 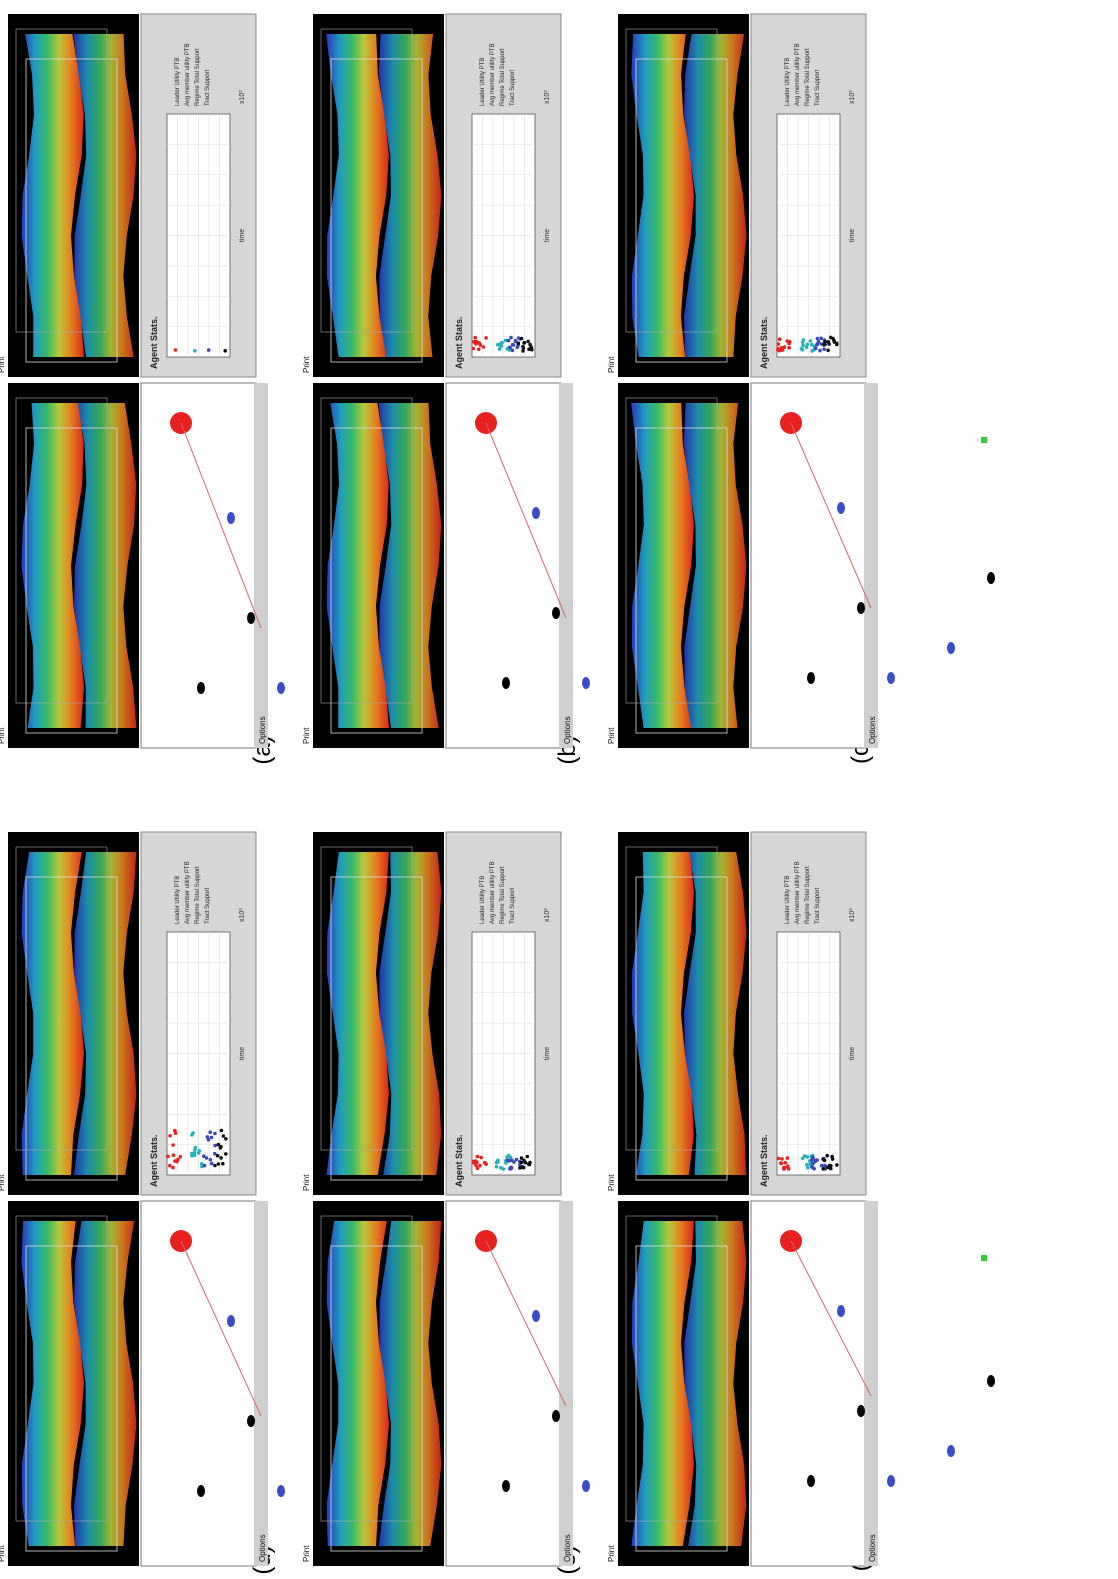 I want to click on time-axis-label: time, so click(x=242, y=1053).